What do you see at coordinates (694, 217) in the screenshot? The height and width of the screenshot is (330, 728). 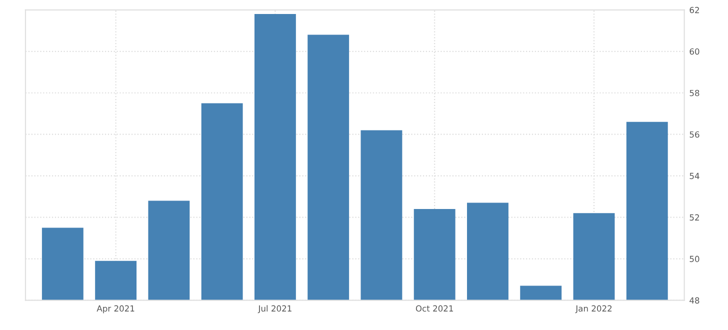 I see `y-tick-label: 52` at bounding box center [694, 217].